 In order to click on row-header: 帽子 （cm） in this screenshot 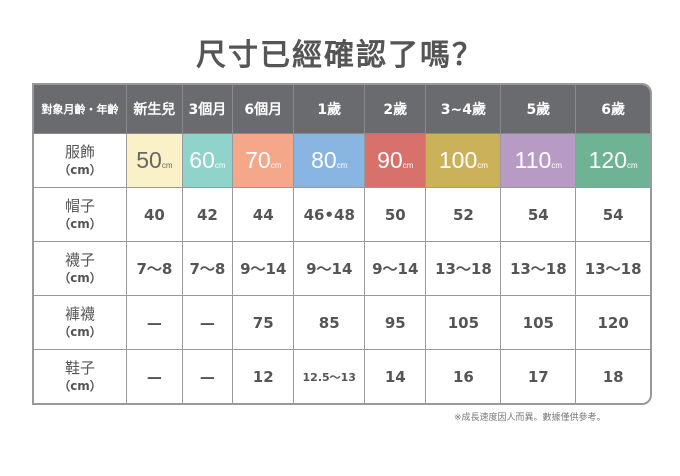, I will do `click(80, 215)`.